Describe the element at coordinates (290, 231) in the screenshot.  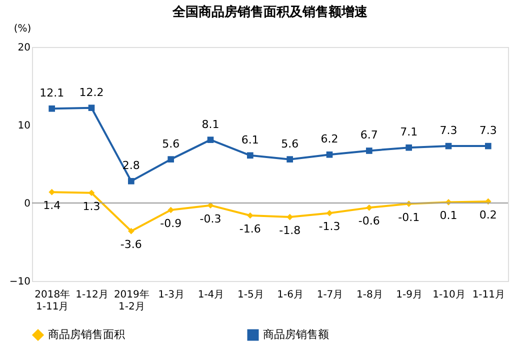
I see `data-label: -1.8` at that location.